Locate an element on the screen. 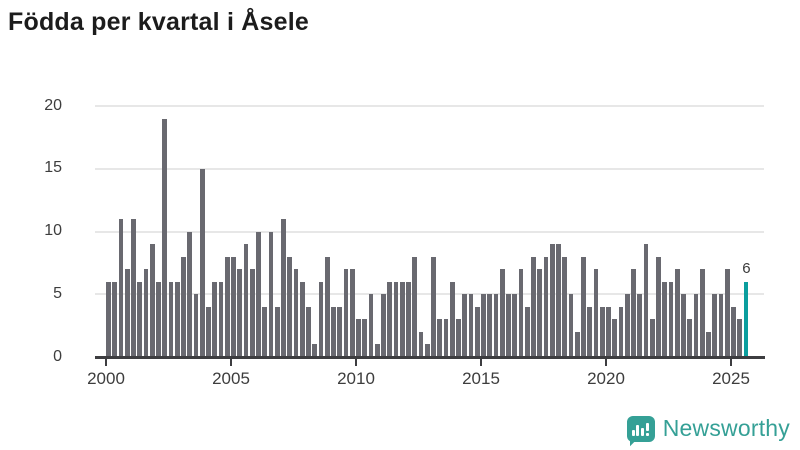 This screenshot has height=450, width=800. y-tick-label: 5 is located at coordinates (57, 293).